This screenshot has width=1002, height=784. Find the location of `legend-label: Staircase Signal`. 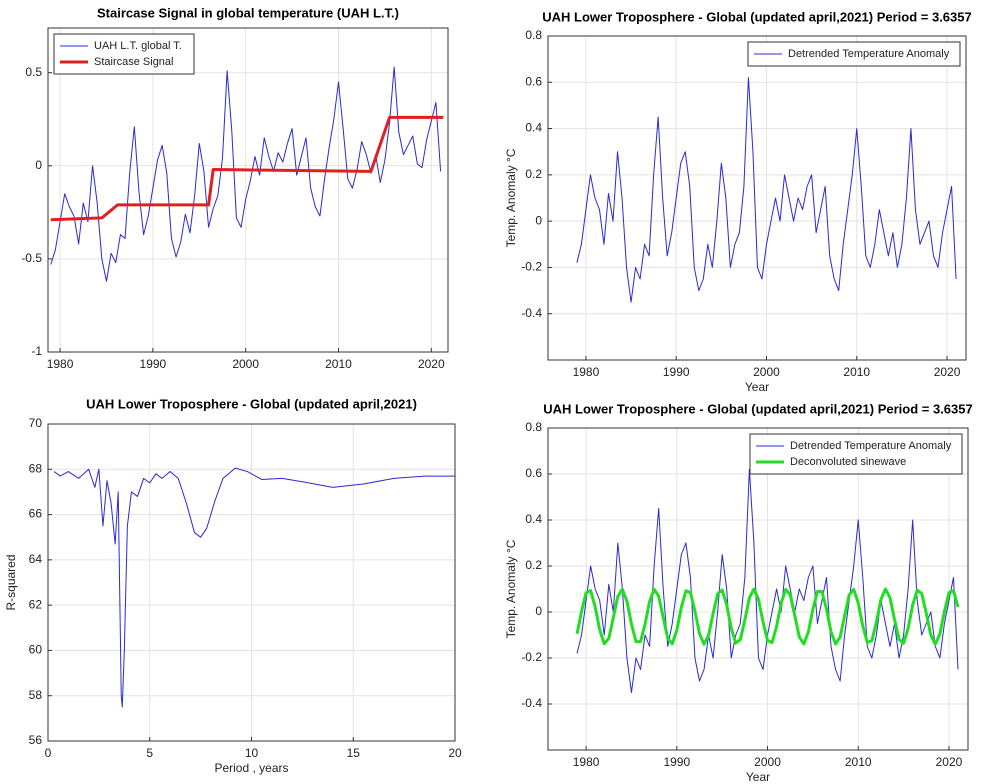

legend-label: Staircase Signal is located at coordinates (134, 62).